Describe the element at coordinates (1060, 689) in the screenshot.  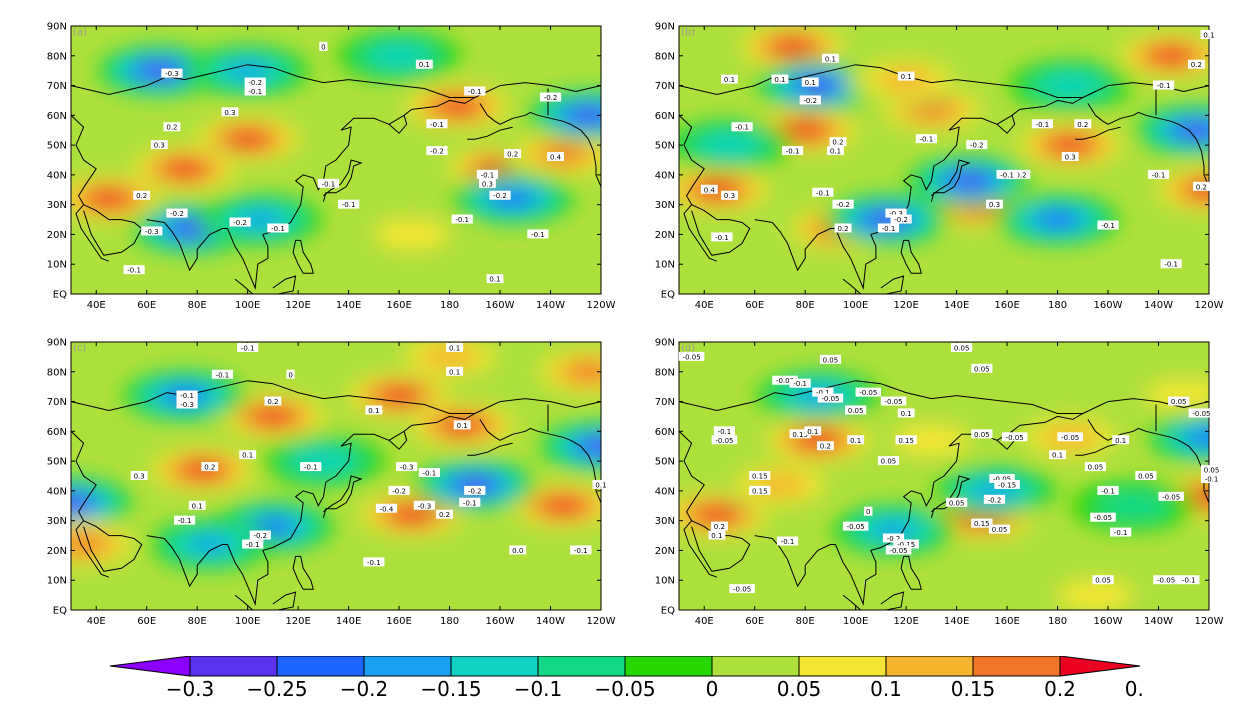
I see `colorbar-tick-label: 0.2` at that location.